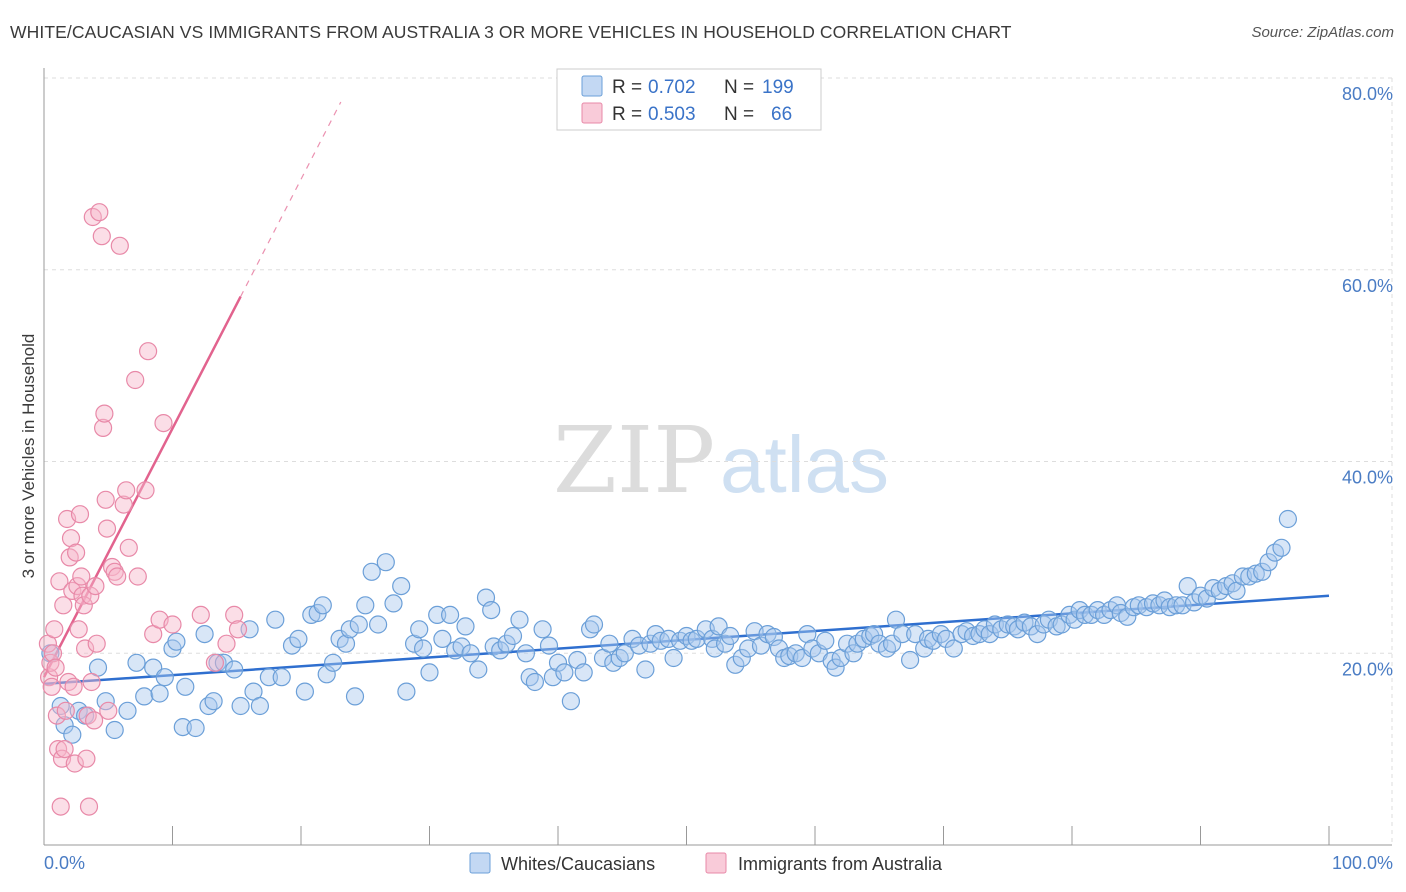  What do you see at coordinates (672, 87) in the screenshot?
I see `legend-r-value: 0.702` at bounding box center [672, 87].